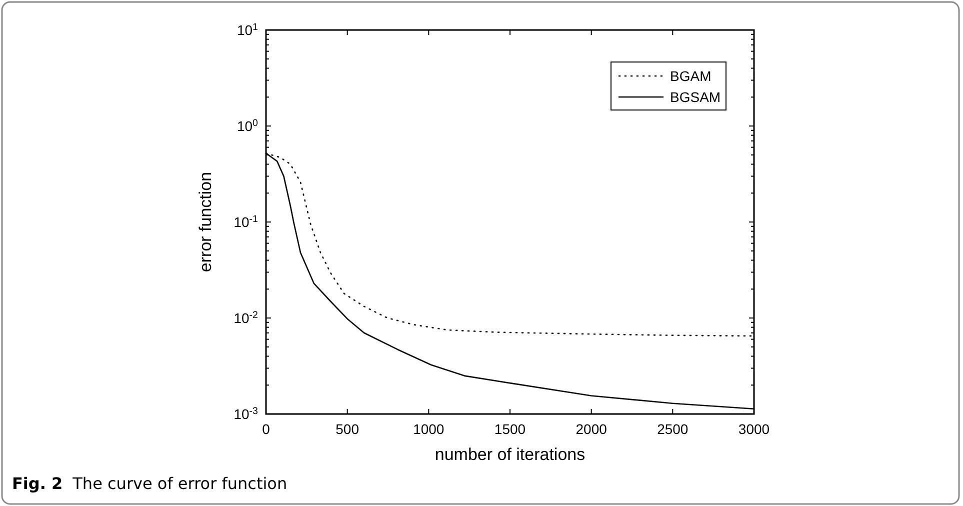  I want to click on y-tick-label: 10$^{-3}$, so click(246, 414).